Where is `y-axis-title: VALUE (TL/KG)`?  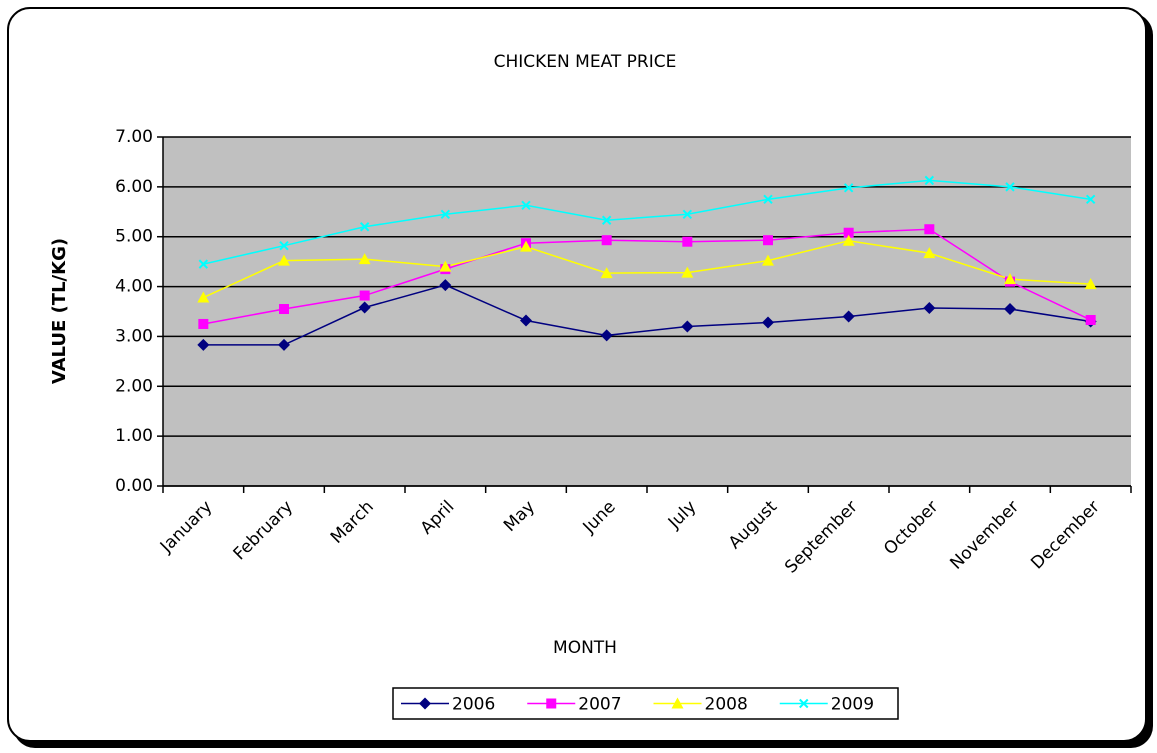
y-axis-title: VALUE (TL/KG) is located at coordinates (59, 311).